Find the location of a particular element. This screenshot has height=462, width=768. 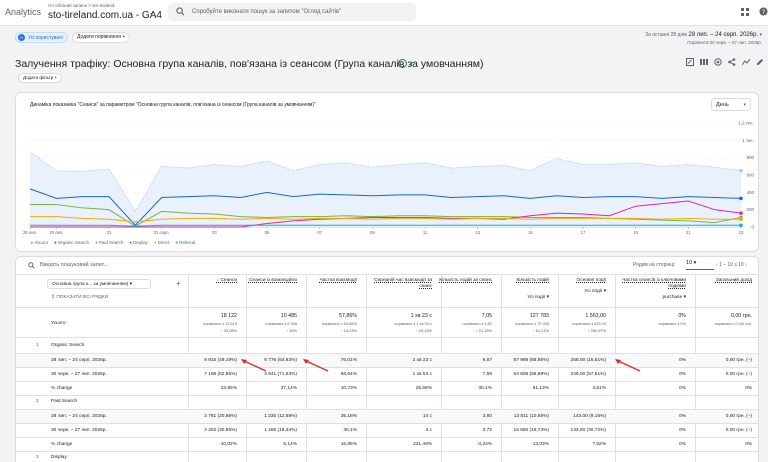

account-breadcrumb: Усі облікові записи > sto-tireland is located at coordinates (81, 5).